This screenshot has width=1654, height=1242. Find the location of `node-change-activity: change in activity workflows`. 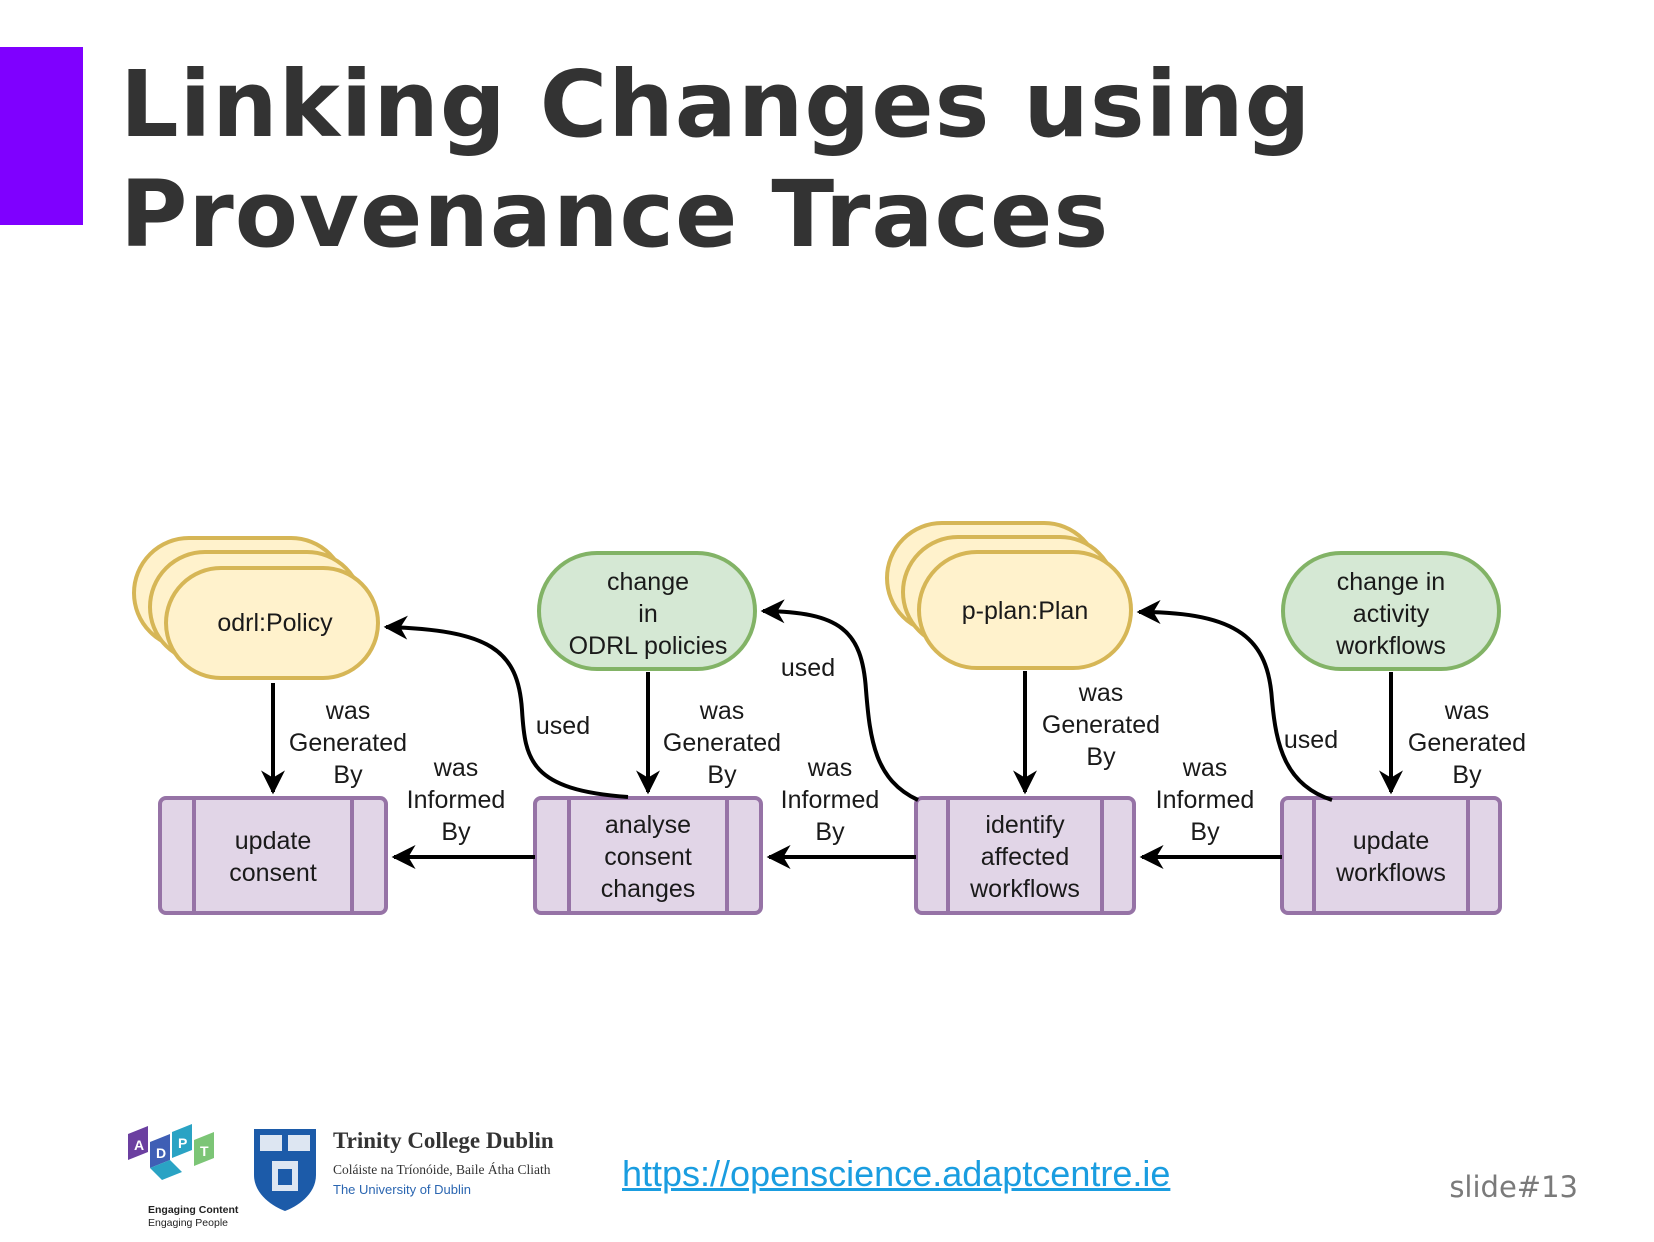

node-change-activity: change in activity workflows is located at coordinates (1391, 611).